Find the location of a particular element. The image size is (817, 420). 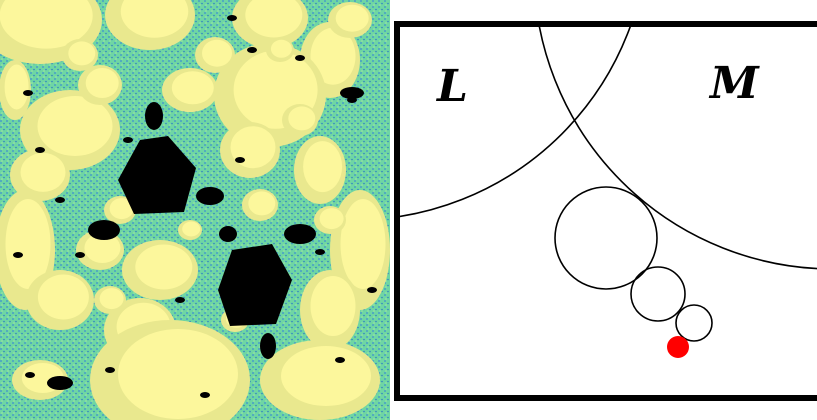

label-l: L is located at coordinates (451, 86).